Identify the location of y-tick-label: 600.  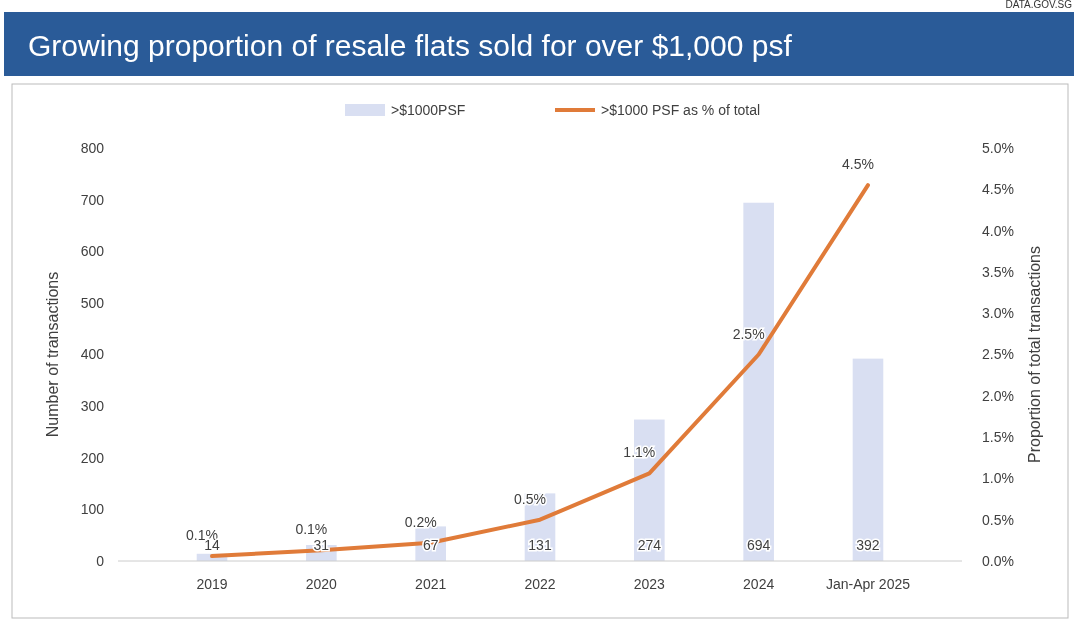
(92, 251).